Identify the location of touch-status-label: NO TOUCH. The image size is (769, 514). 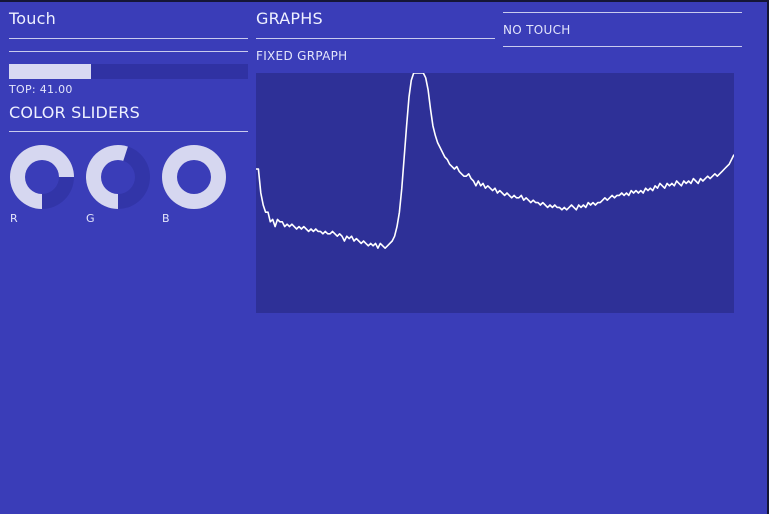
(537, 30).